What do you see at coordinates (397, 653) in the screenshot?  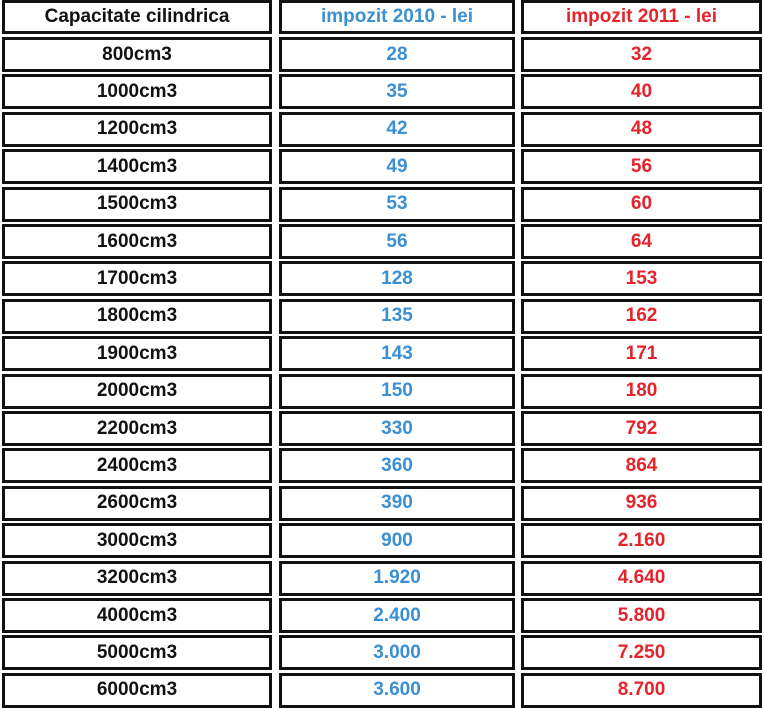 I see `table-cell: 3.000` at bounding box center [397, 653].